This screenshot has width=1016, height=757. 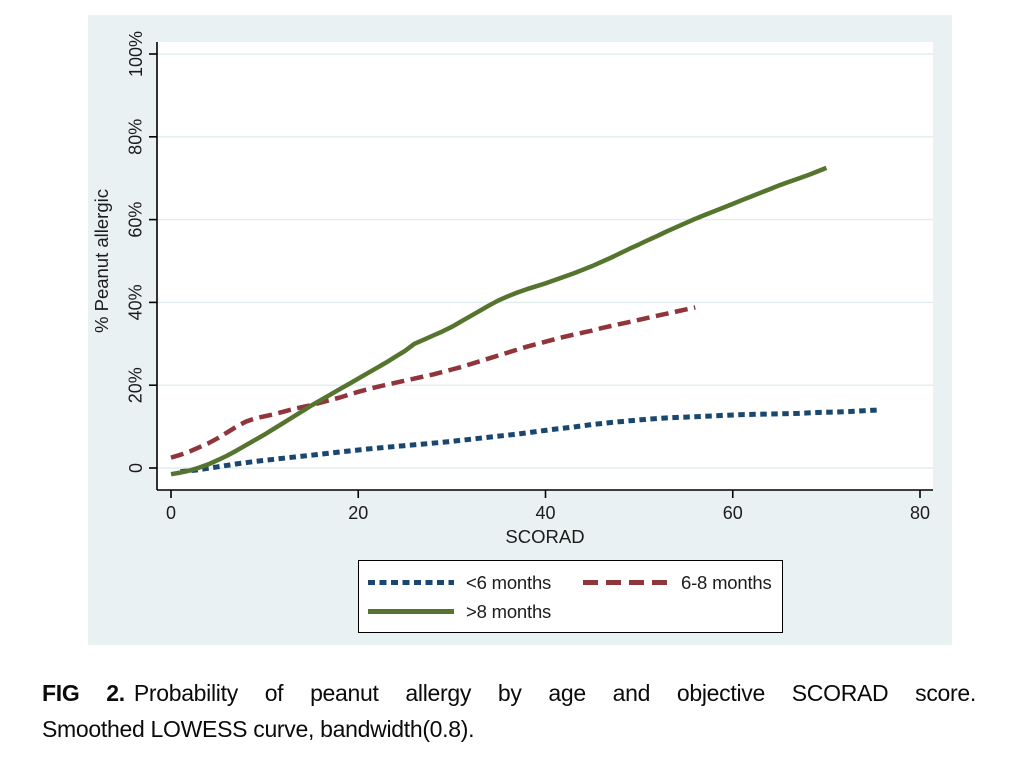 I want to click on y-axis-title: % Peanut allergic, so click(x=101, y=261).